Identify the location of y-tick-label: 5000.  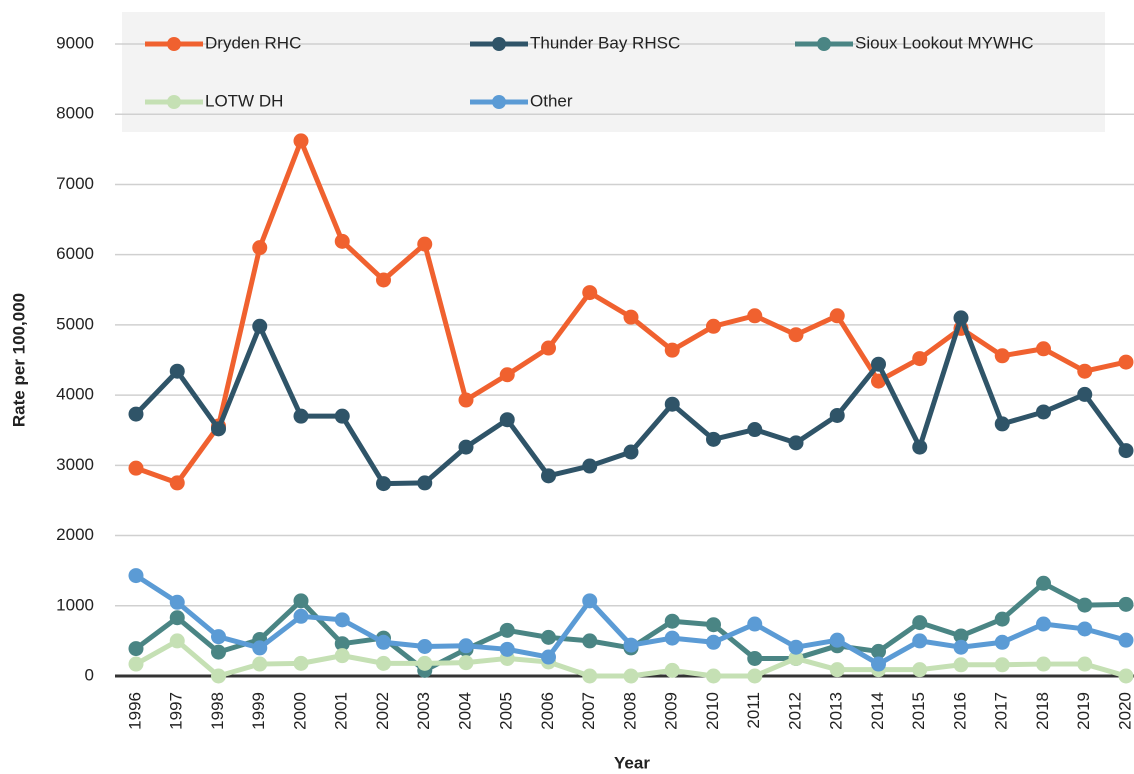
(75, 323).